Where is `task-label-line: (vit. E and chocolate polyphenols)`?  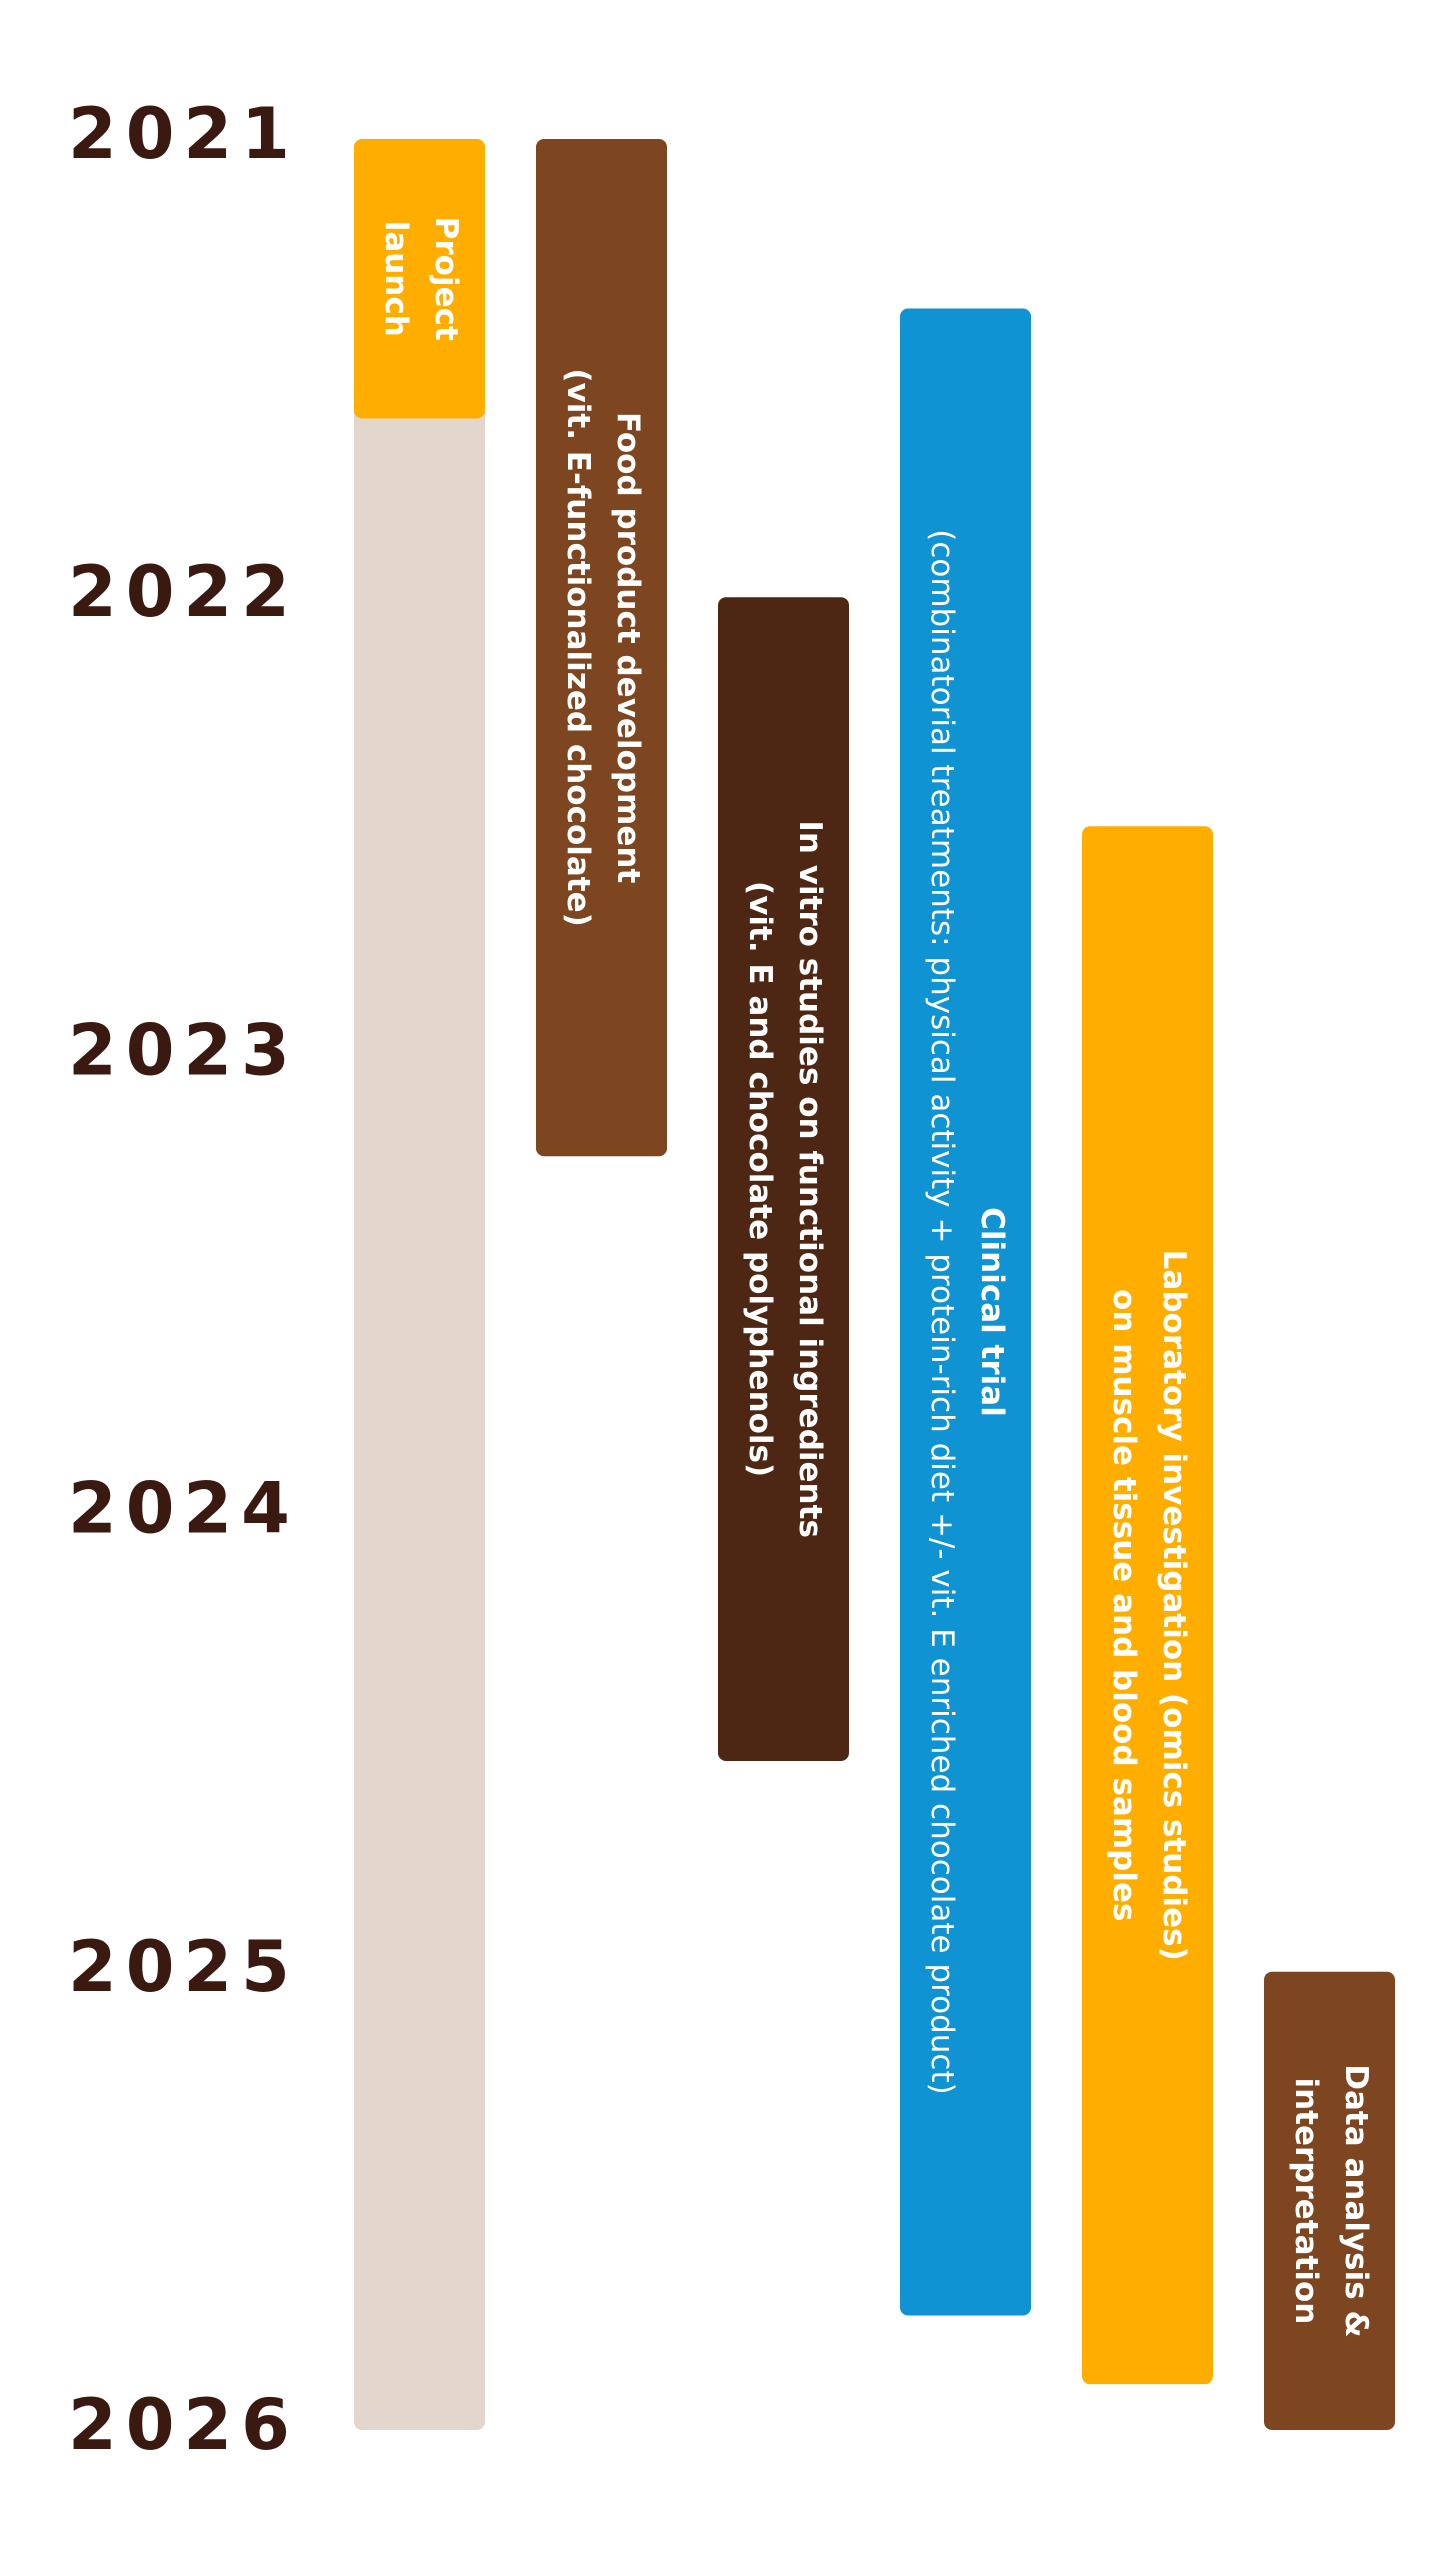 task-label-line: (vit. E and chocolate polyphenols) is located at coordinates (760, 1179).